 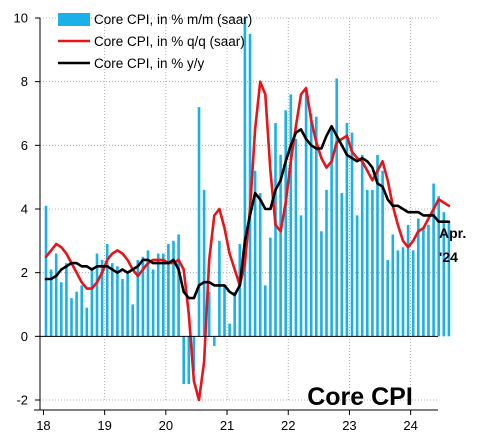 I want to click on y-tick-label: 0, so click(x=24, y=336).